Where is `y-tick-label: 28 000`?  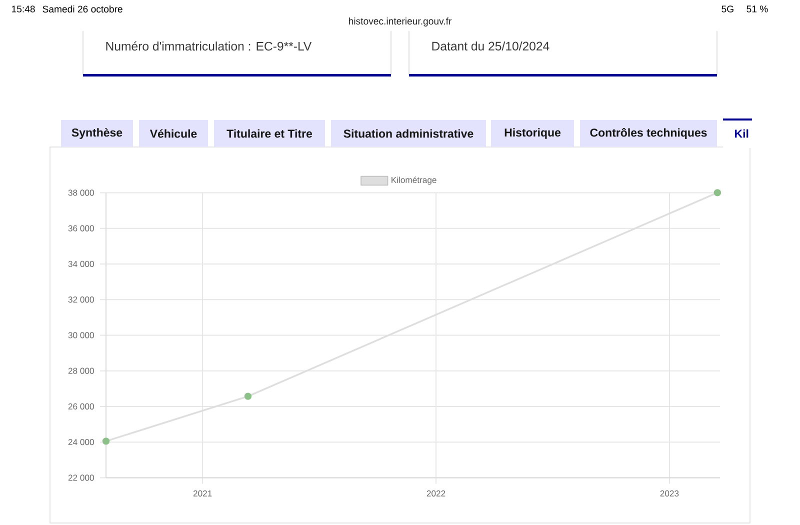 y-tick-label: 28 000 is located at coordinates (81, 371).